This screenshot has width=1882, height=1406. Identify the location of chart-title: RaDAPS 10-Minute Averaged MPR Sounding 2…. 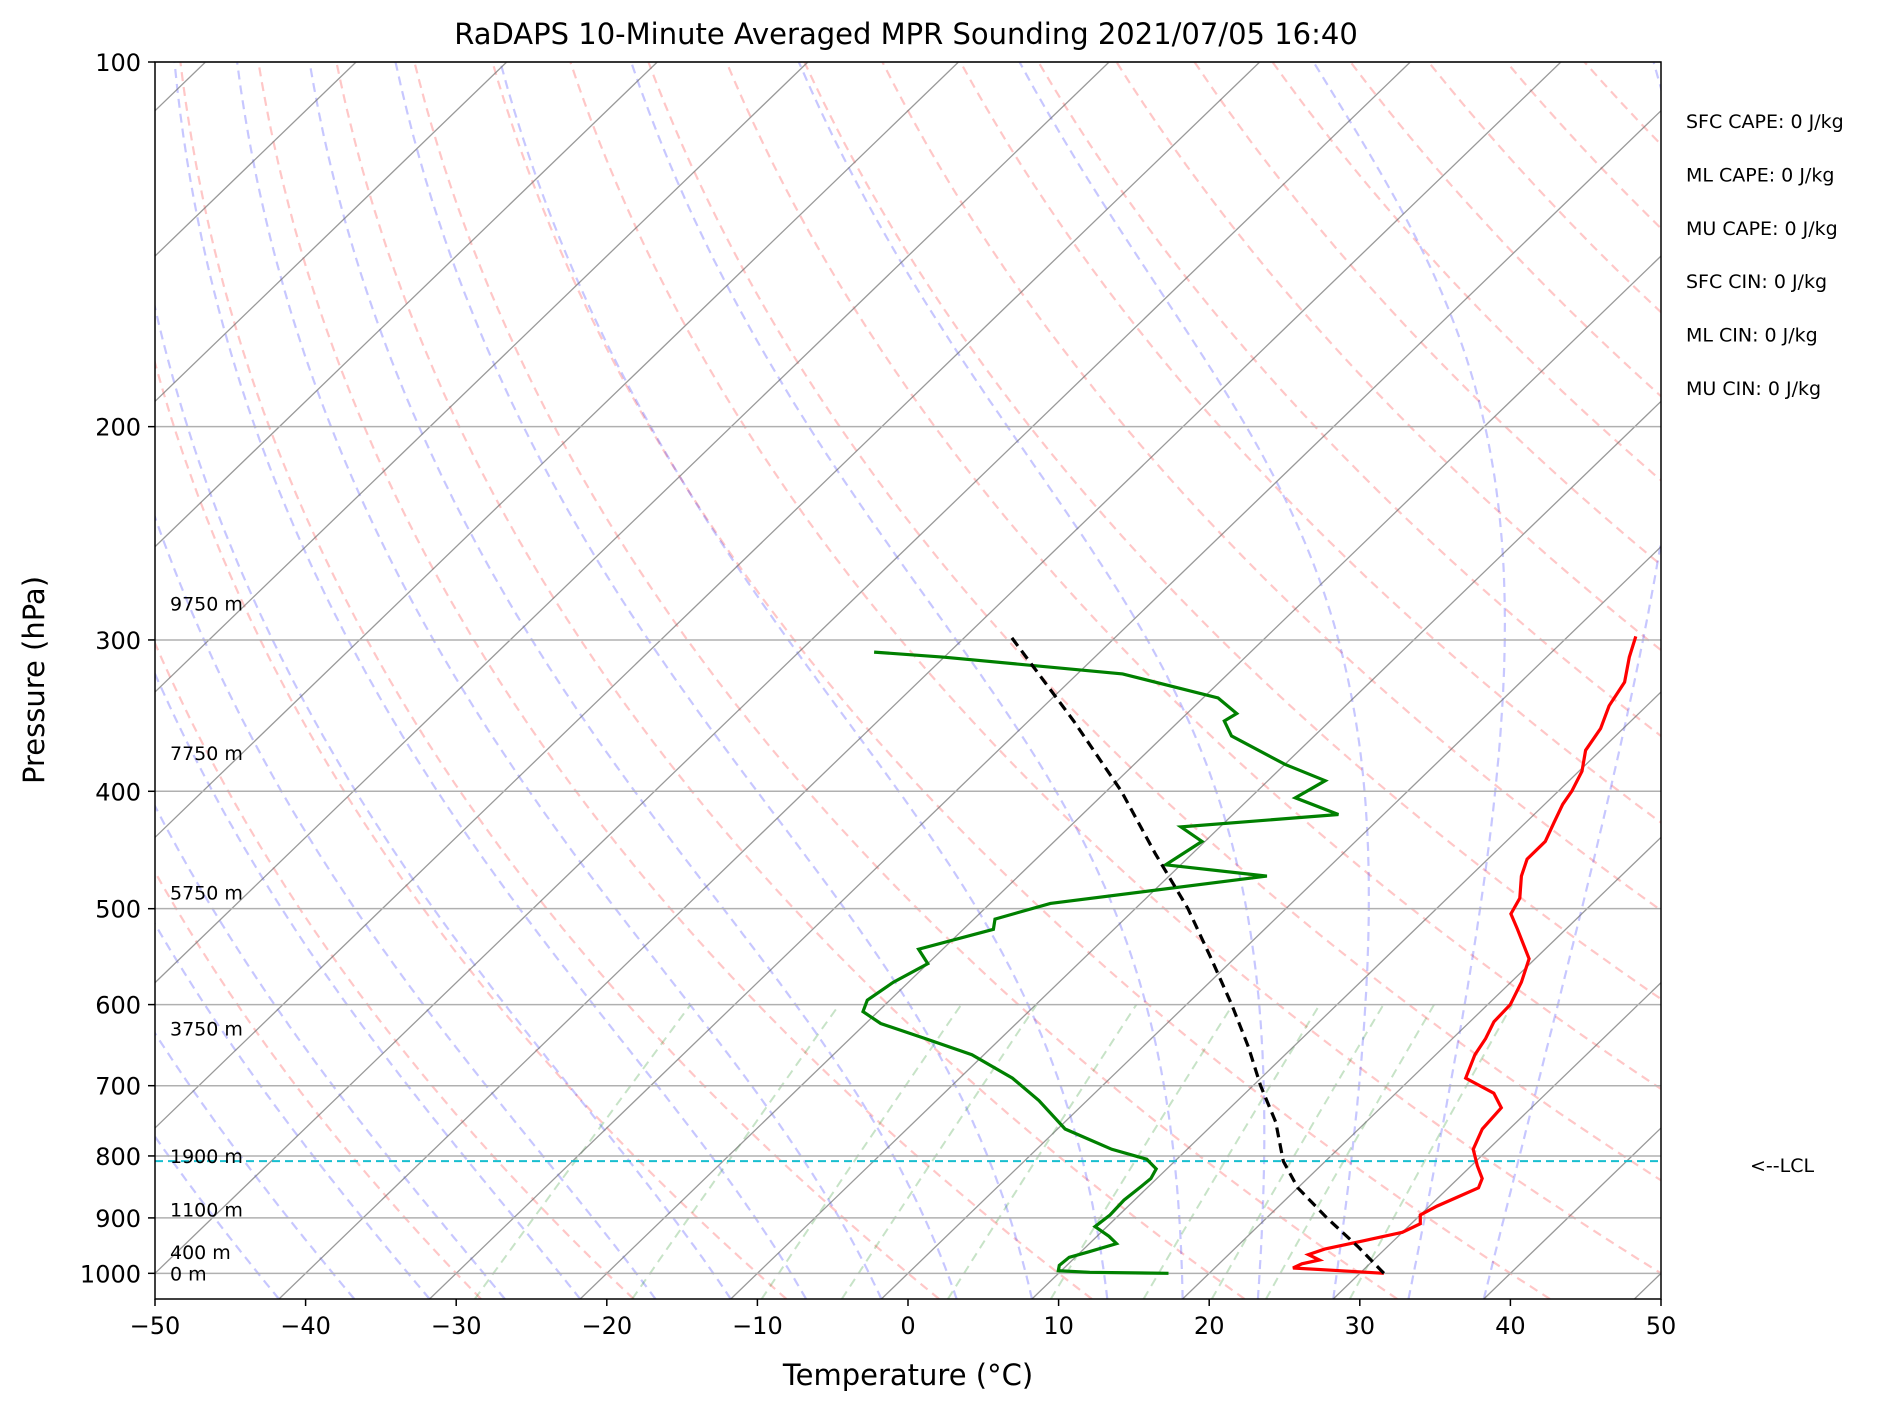
(906, 34).